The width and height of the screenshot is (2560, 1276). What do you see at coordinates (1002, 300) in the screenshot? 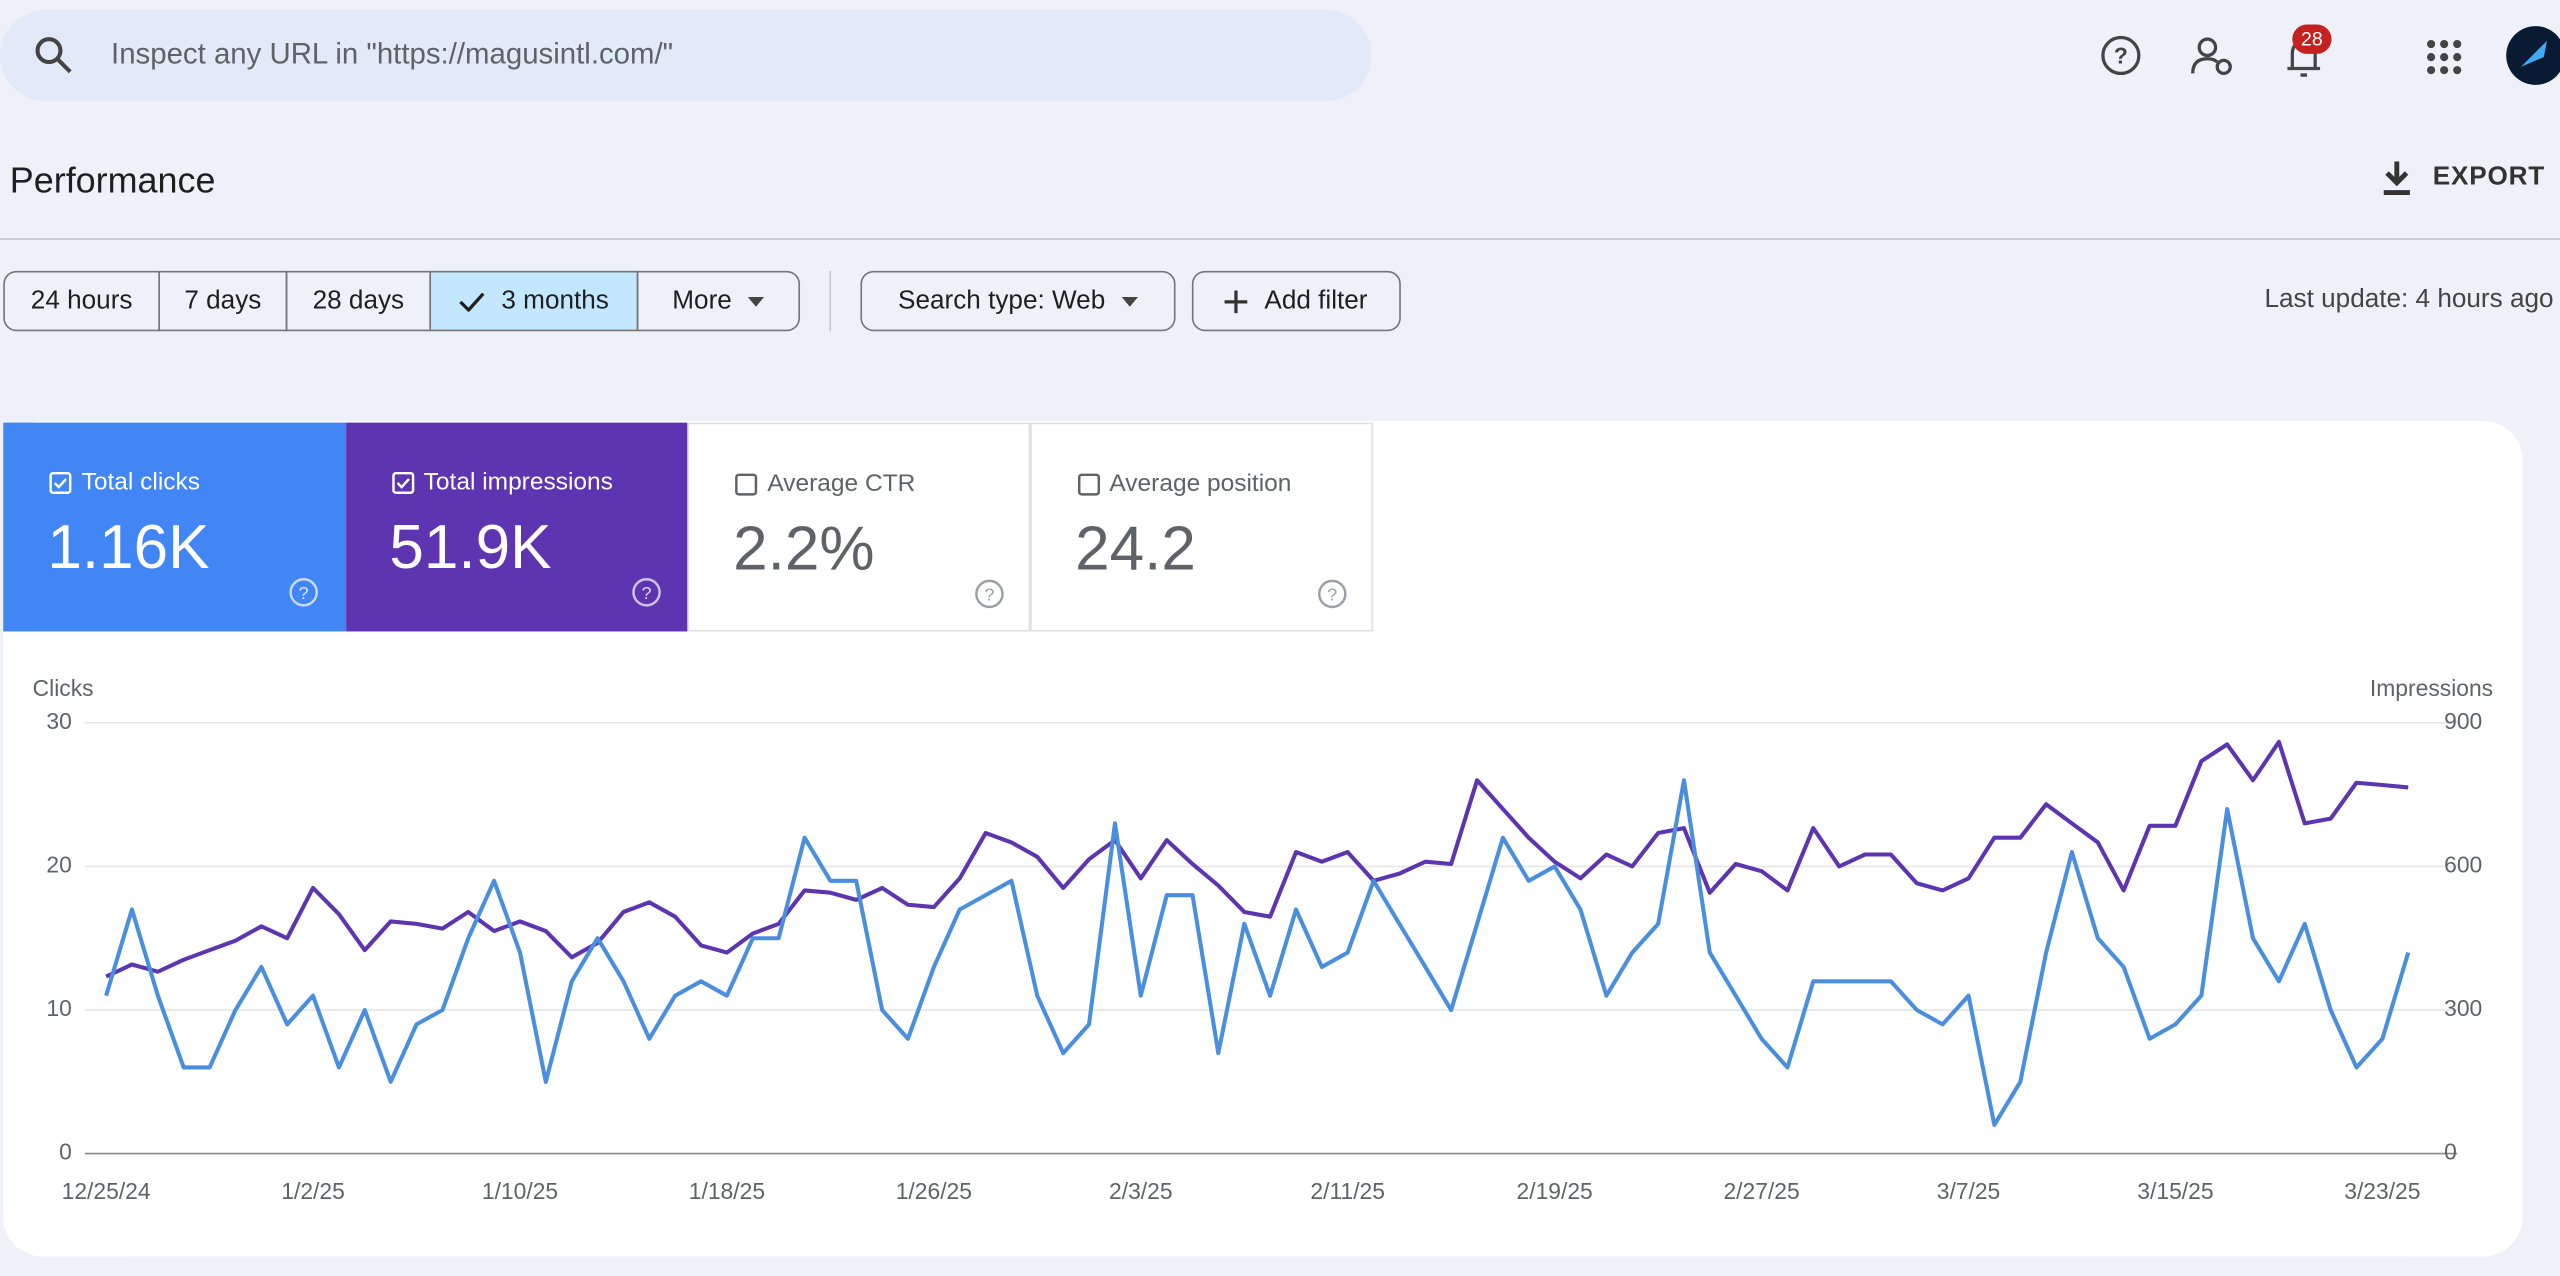
I see `search-type-label: Search type: Web` at bounding box center [1002, 300].